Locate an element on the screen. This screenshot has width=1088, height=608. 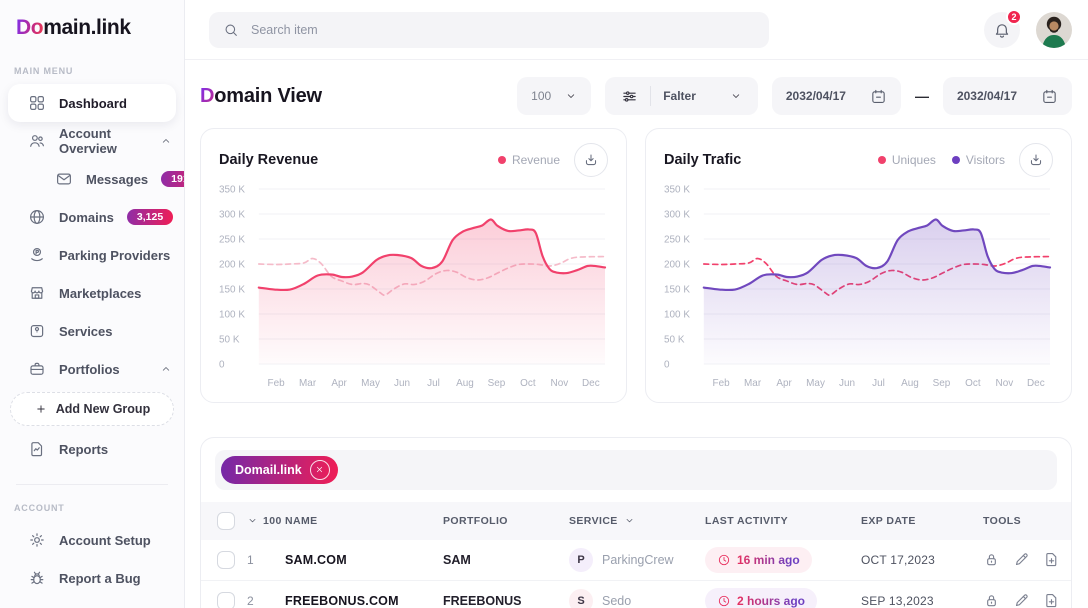
bug-icon is located at coordinates (37, 578).